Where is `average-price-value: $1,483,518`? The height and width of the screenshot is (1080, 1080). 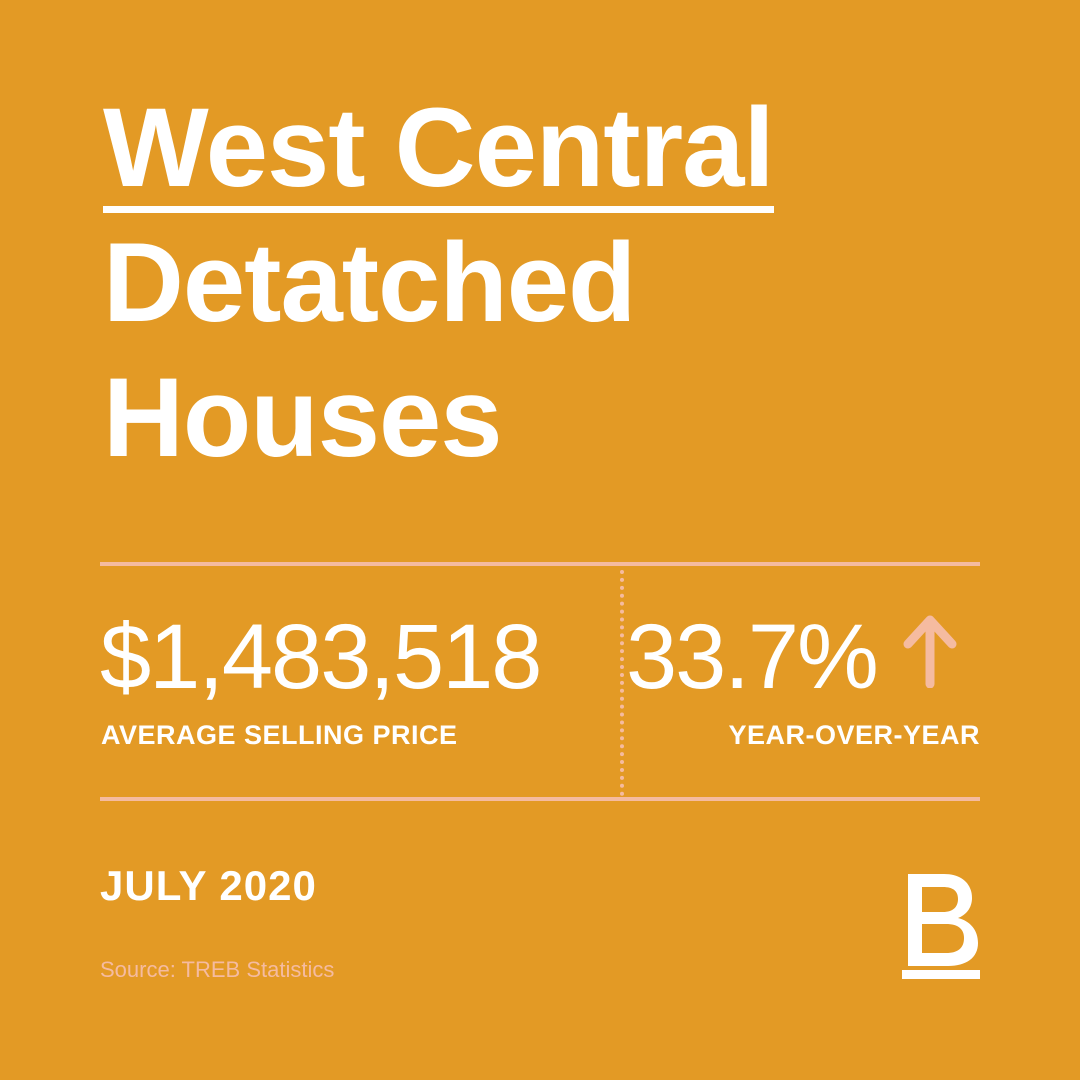
average-price-value: $1,483,518 is located at coordinates (321, 657).